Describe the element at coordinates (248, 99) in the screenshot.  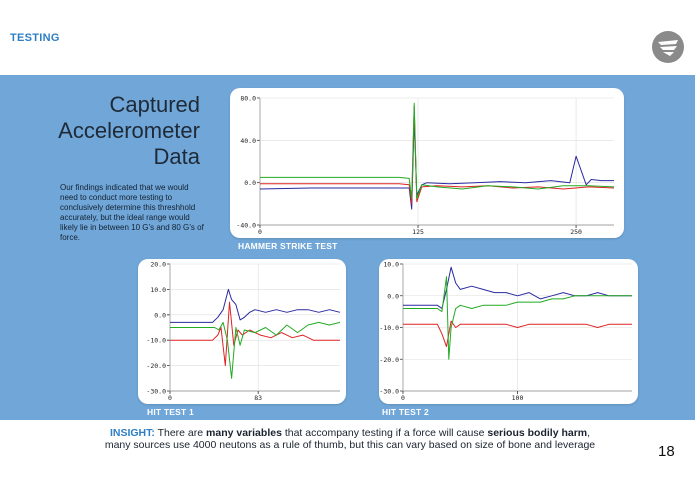
I see `y-tick-label: 80.0` at that location.